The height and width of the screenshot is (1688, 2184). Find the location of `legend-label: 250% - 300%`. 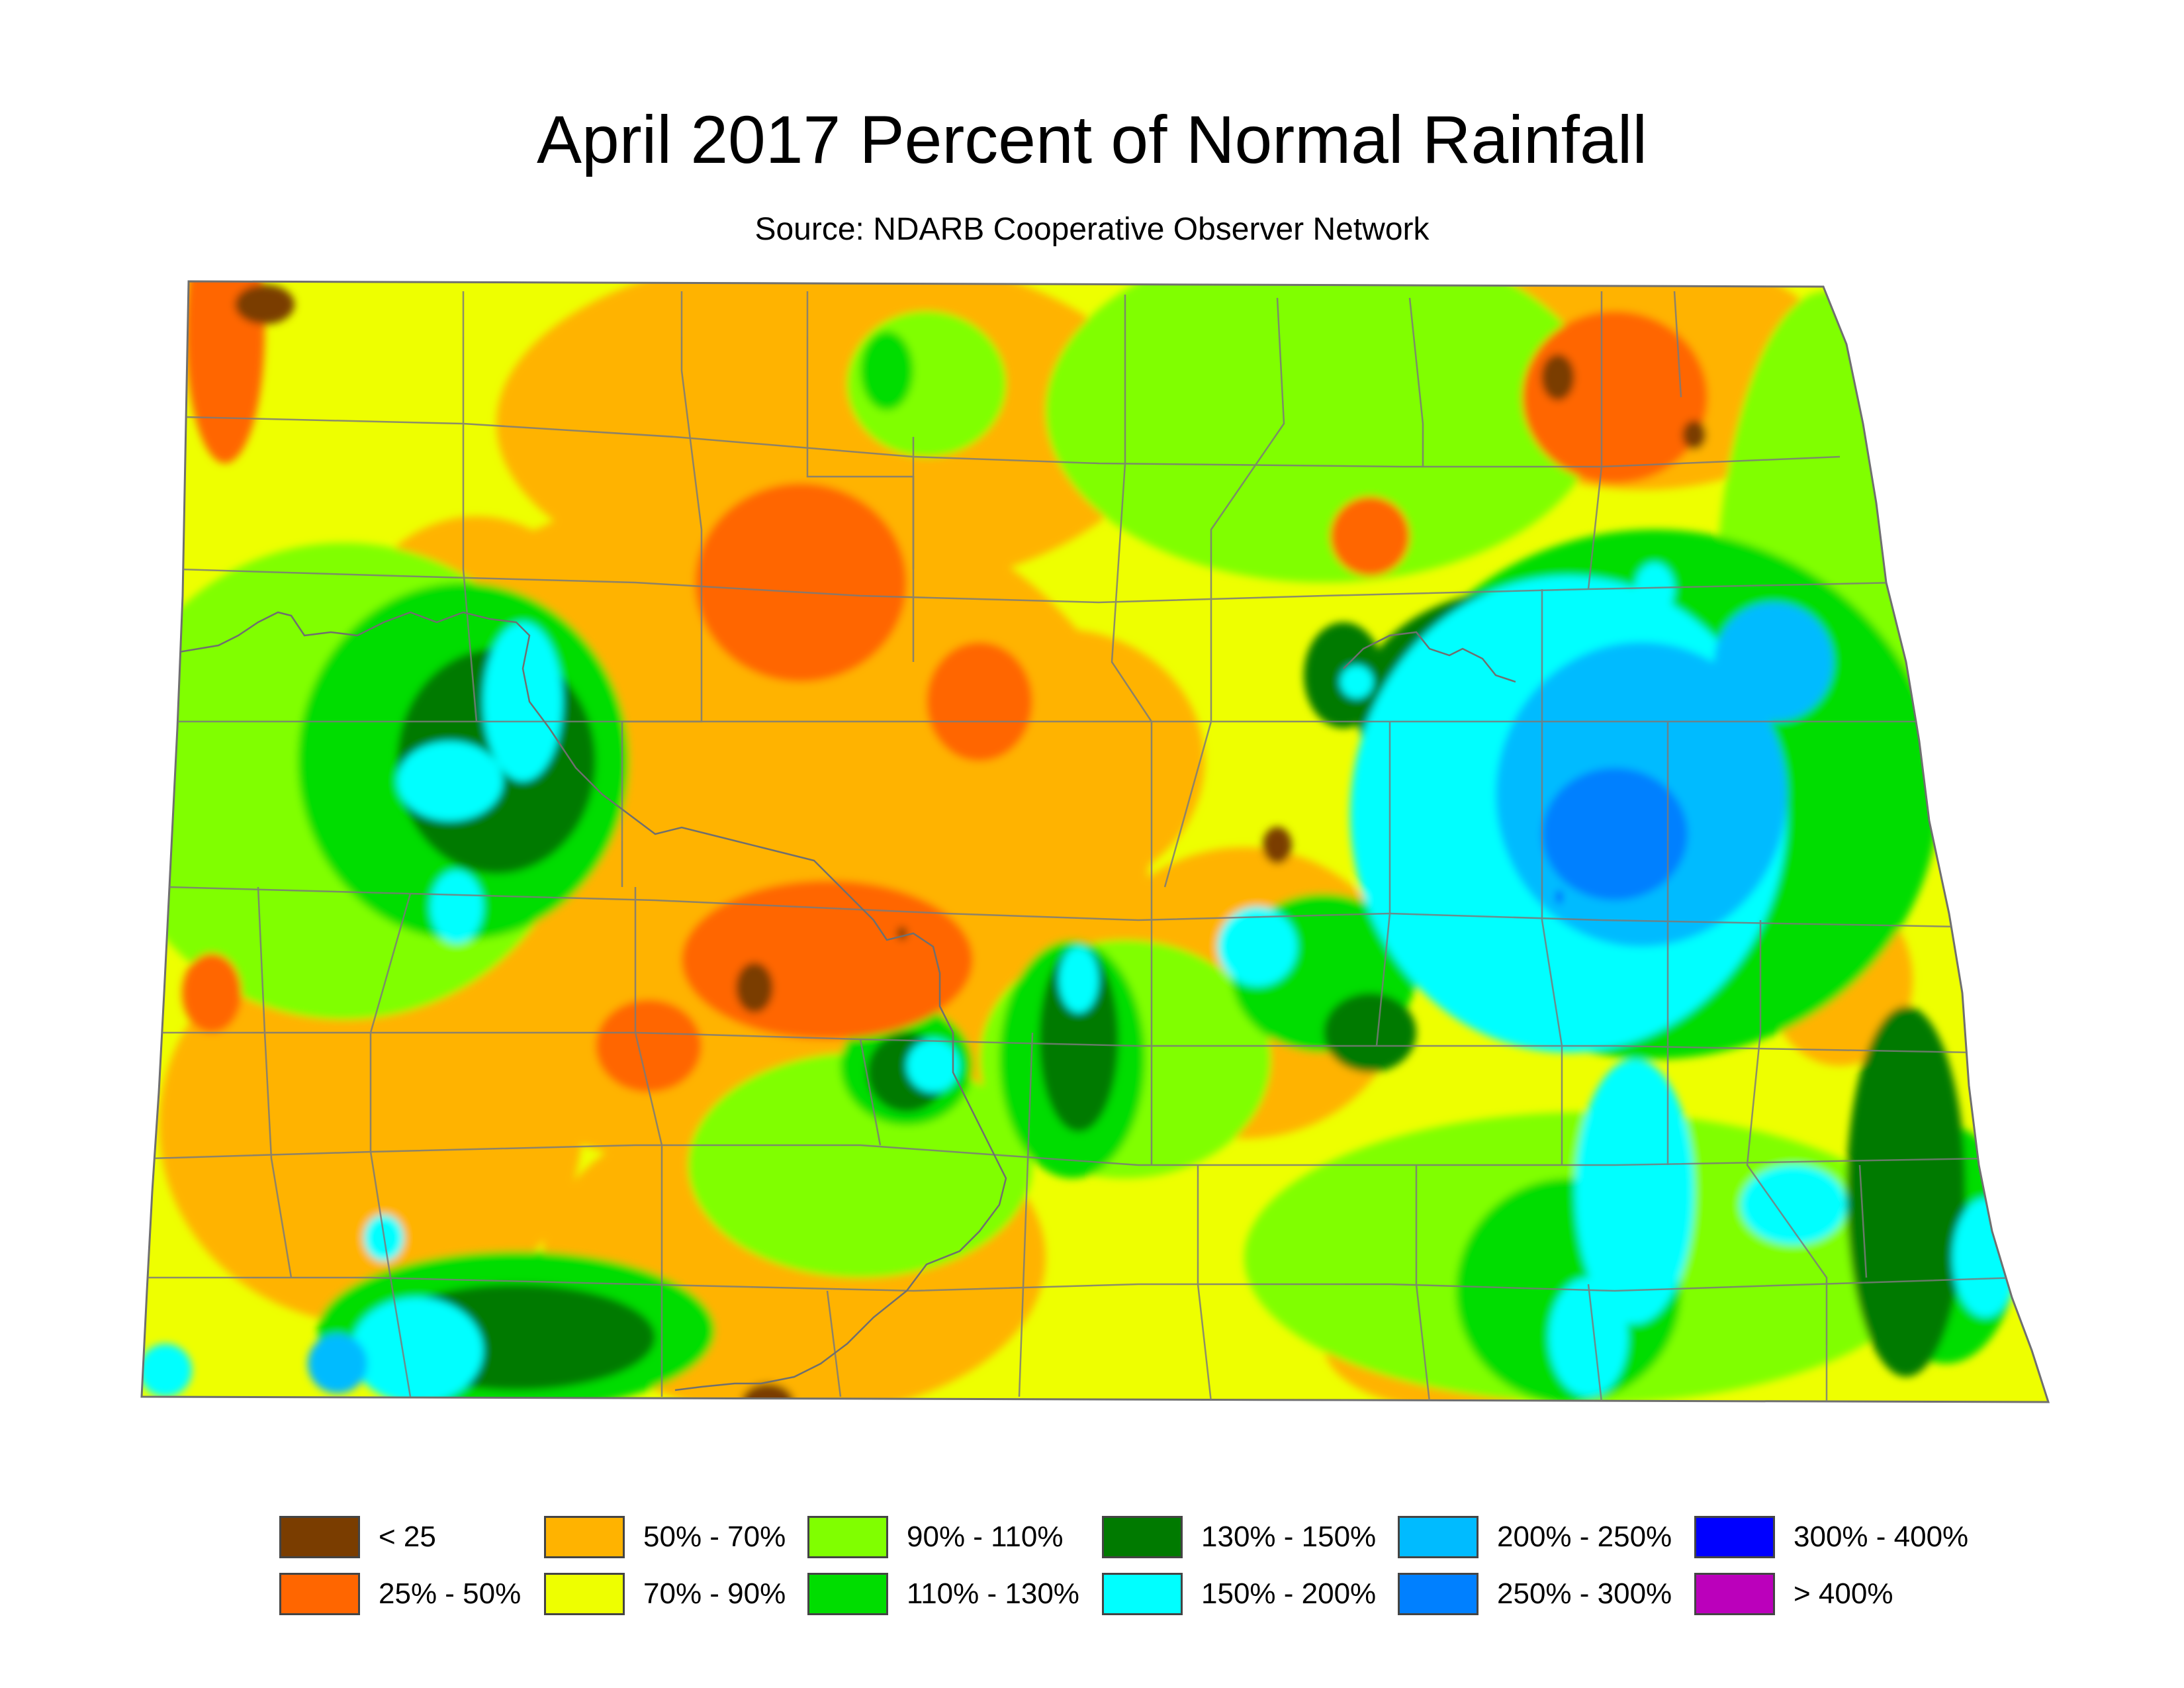

legend-label: 250% - 300% is located at coordinates (1584, 1593).